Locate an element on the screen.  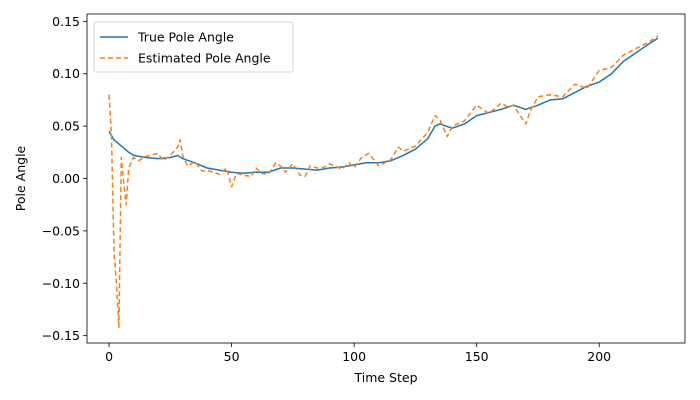
y-tick-label: −0.05 is located at coordinates (61, 230).